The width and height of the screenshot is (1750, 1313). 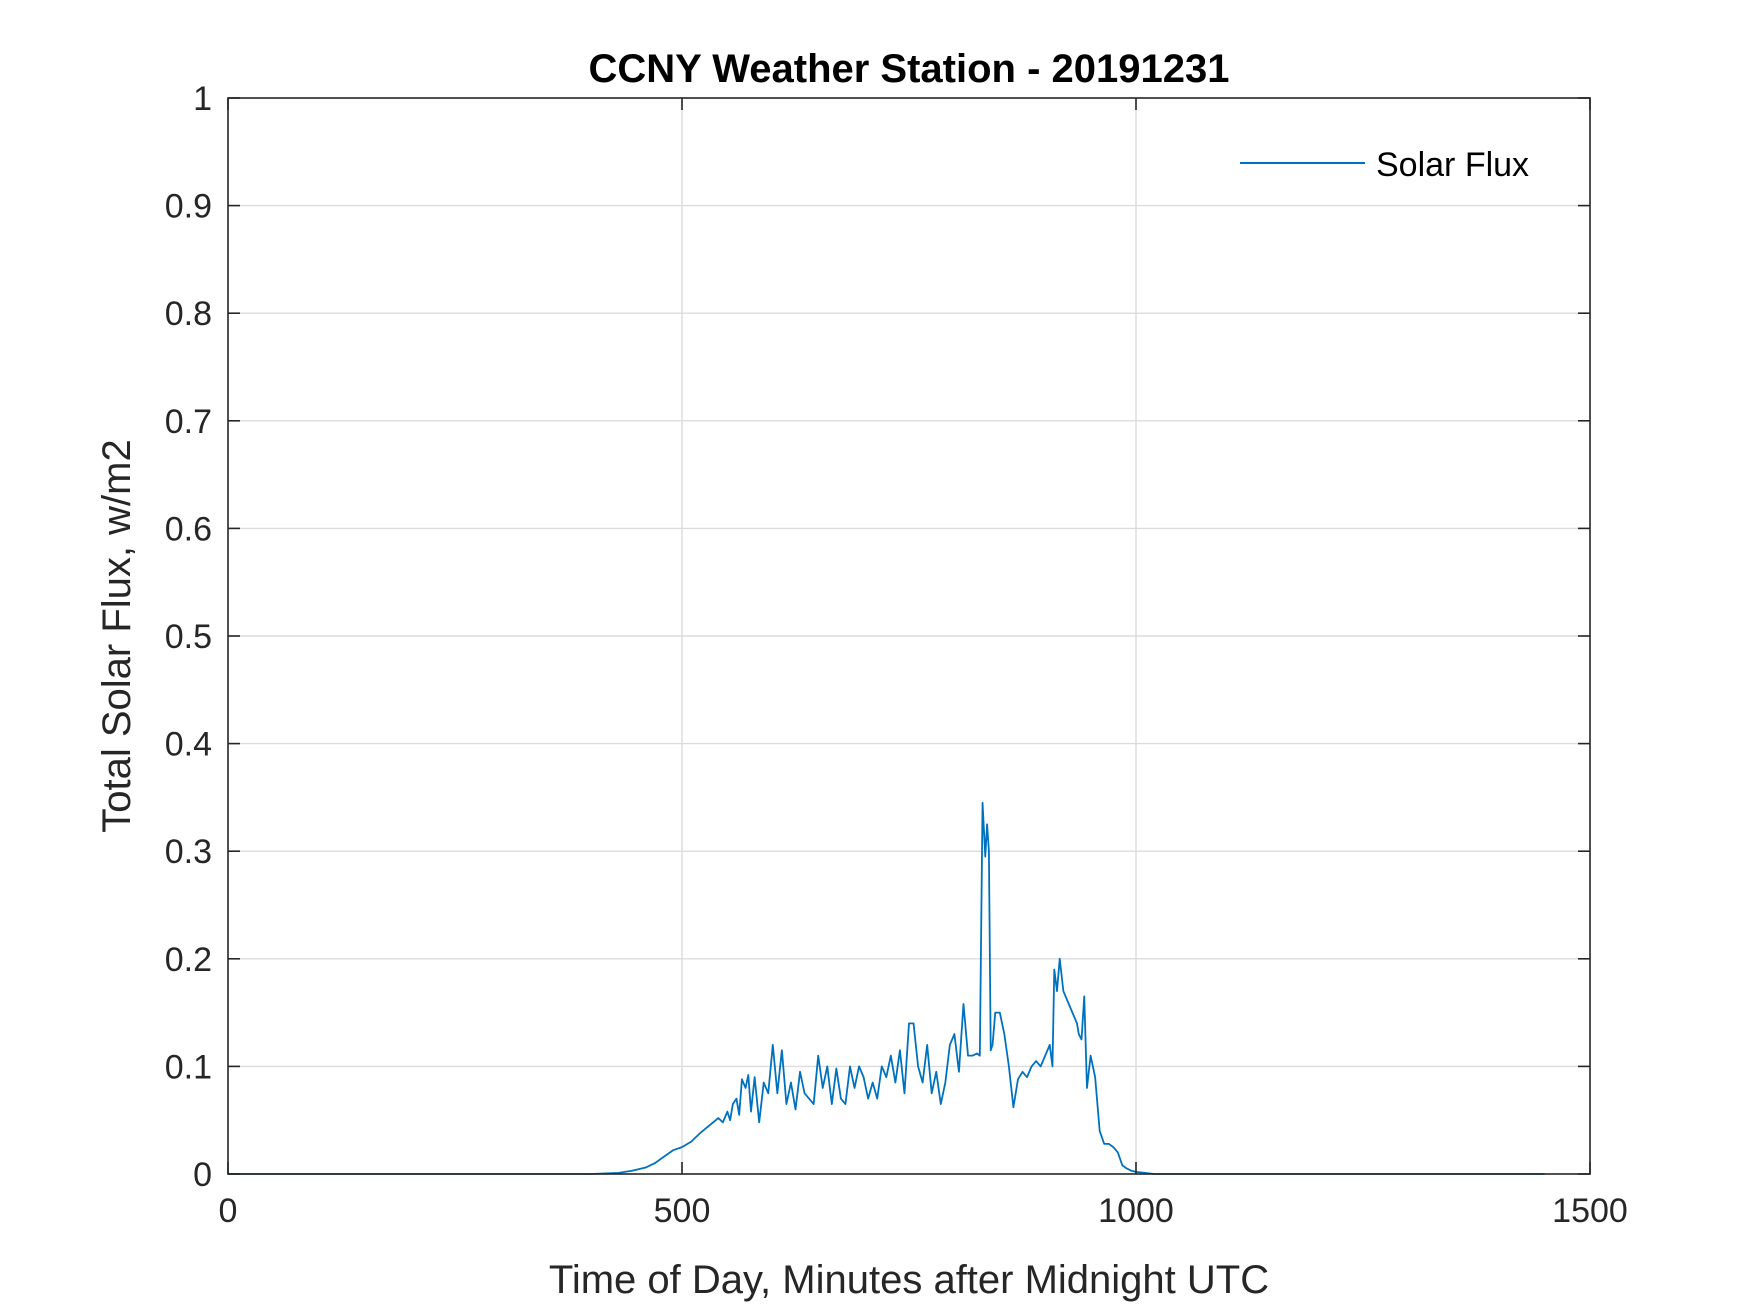 I want to click on y-tick-label: 0.3, so click(x=188, y=852).